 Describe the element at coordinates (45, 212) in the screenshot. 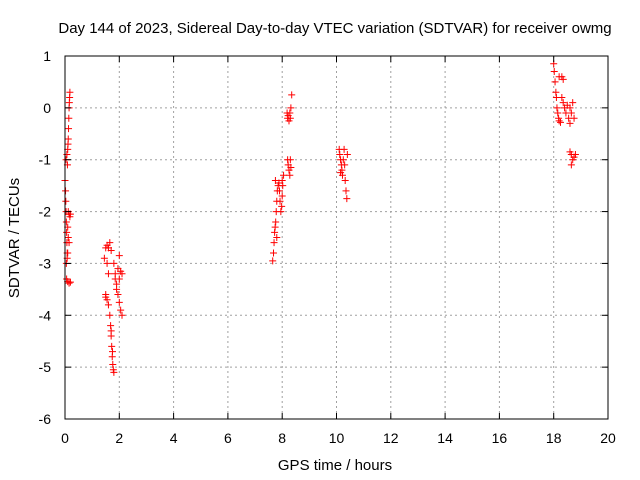

I see `y-tick-label: -2` at that location.